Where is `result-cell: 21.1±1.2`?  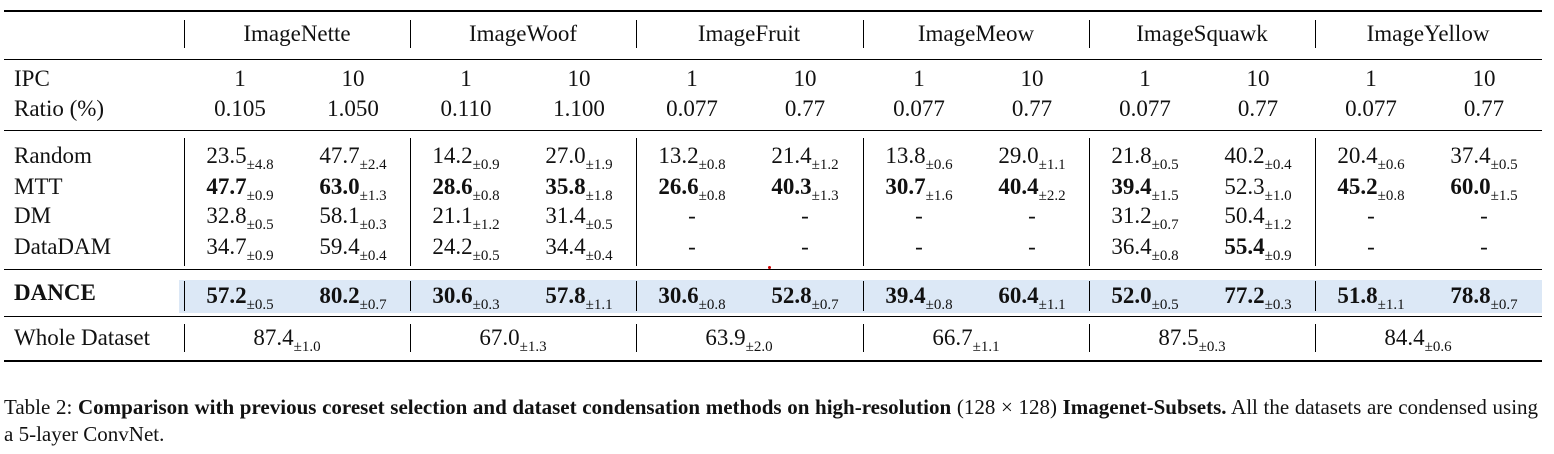 result-cell: 21.1±1.2 is located at coordinates (466, 218).